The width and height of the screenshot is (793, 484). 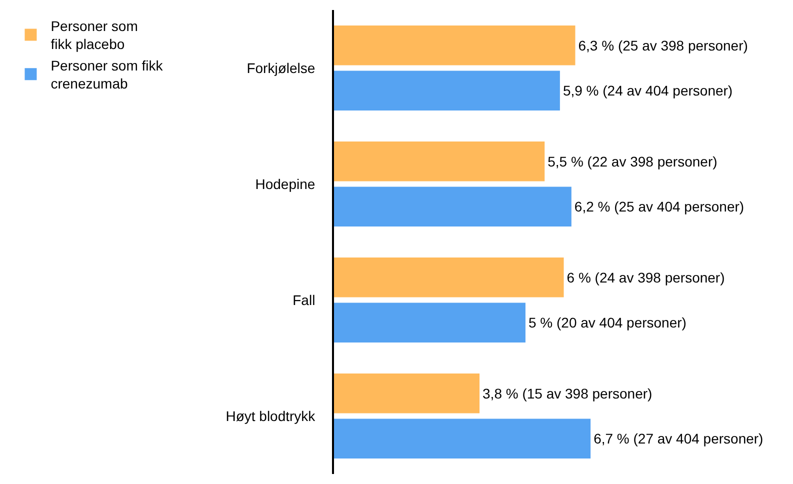 I want to click on y-tick-label: Høyt blodtrykk, so click(x=271, y=416).